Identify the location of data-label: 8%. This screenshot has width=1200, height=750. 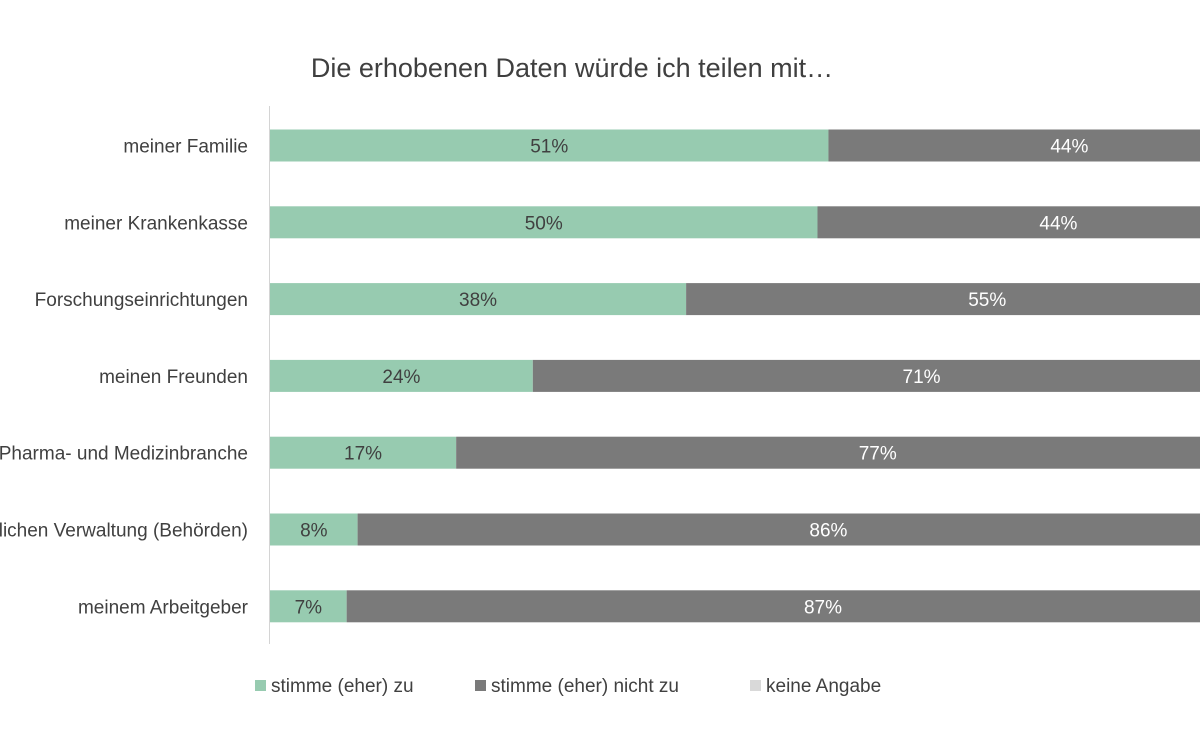
(314, 531).